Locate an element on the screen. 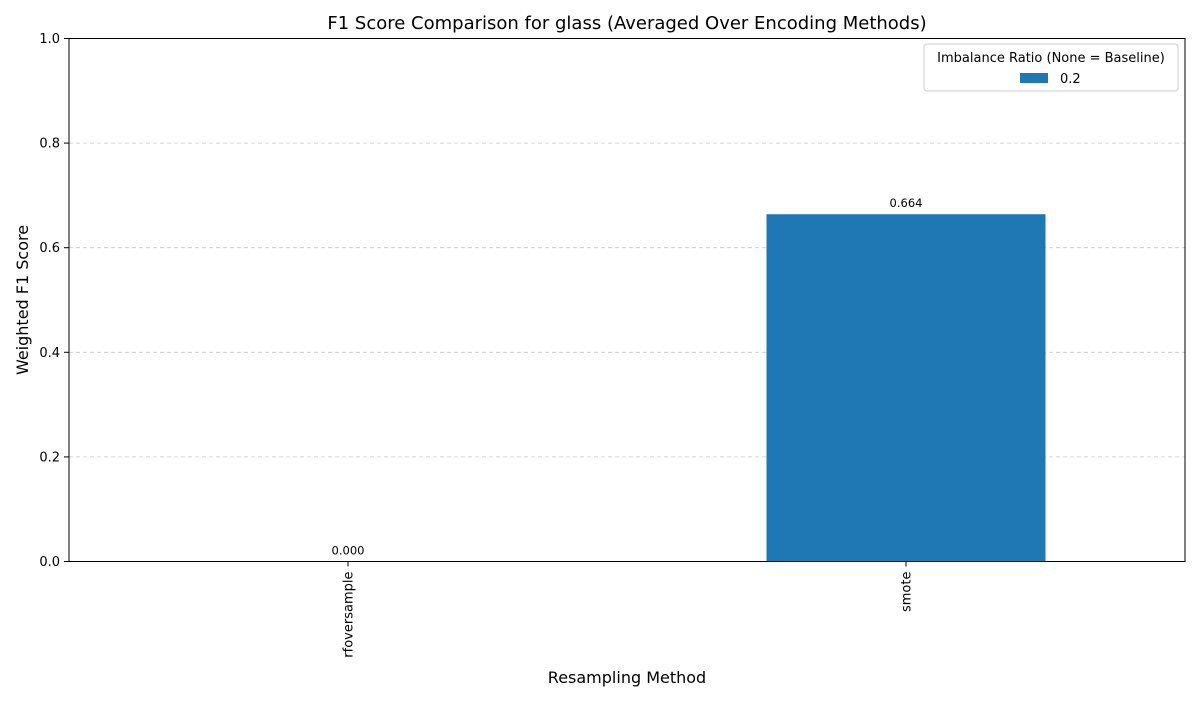  y-tick-label: 0.0 is located at coordinates (49, 562).